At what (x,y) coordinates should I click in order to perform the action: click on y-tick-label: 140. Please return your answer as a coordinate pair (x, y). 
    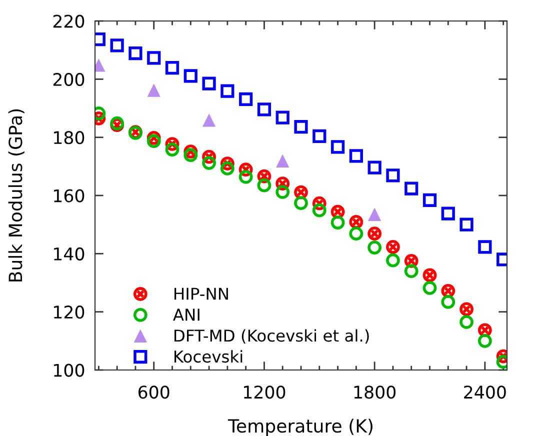
    Looking at the image, I should click on (69, 254).